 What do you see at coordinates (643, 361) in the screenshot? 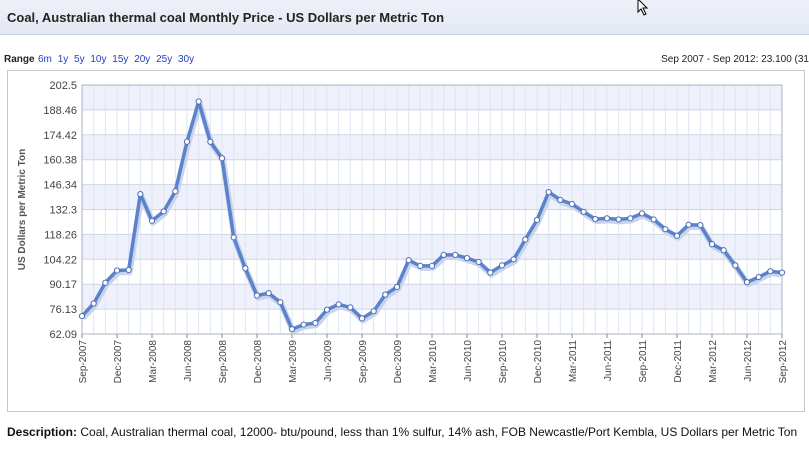
I see `x-tick-label: Sep-2011` at bounding box center [643, 361].